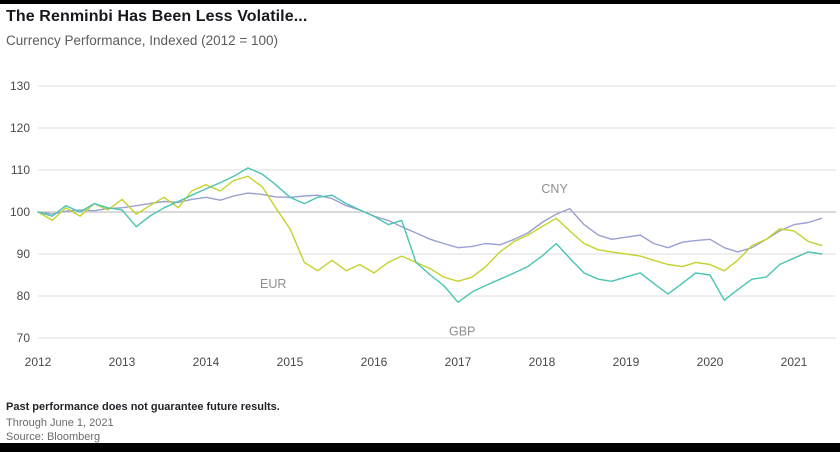  Describe the element at coordinates (24, 338) in the screenshot. I see `y-tick-label: 70` at that location.